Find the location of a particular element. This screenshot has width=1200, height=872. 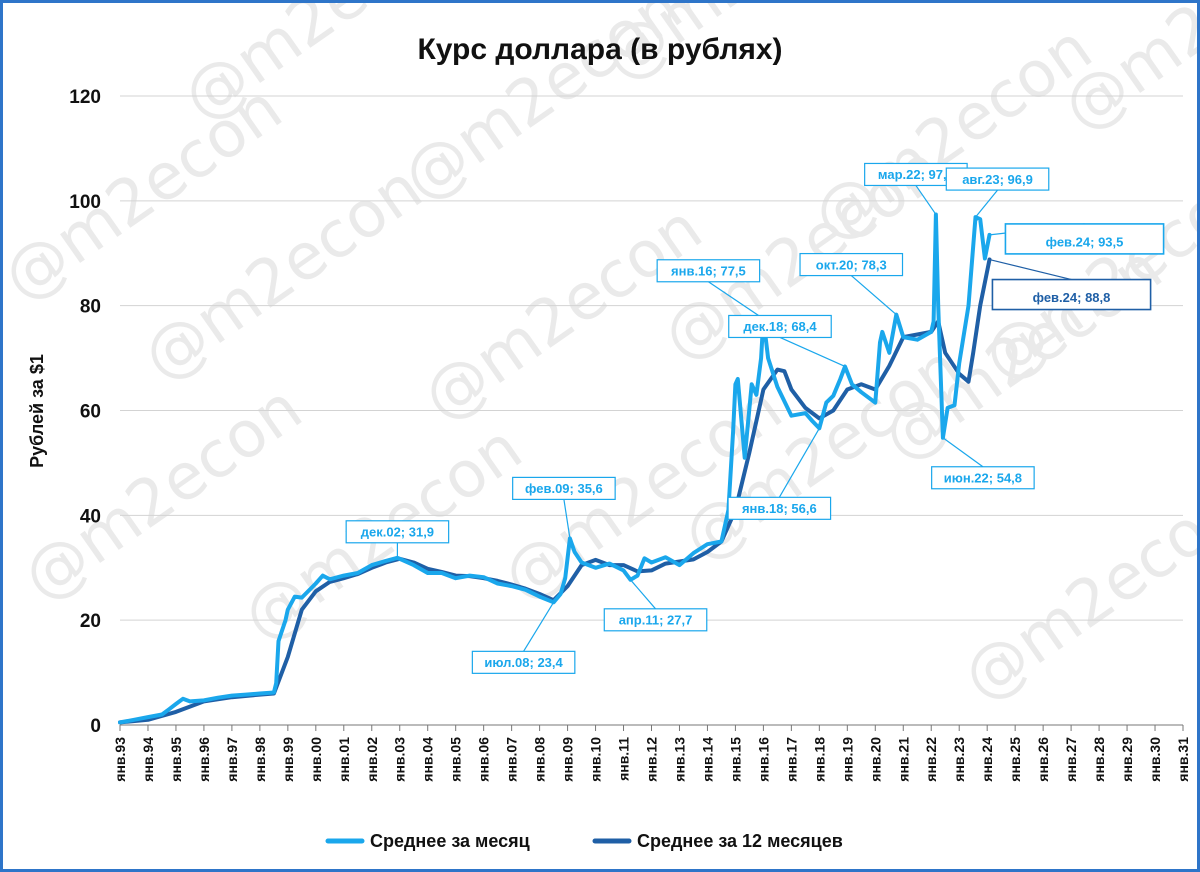

annotation-label: окт.20; 78,3 is located at coordinates (851, 264).